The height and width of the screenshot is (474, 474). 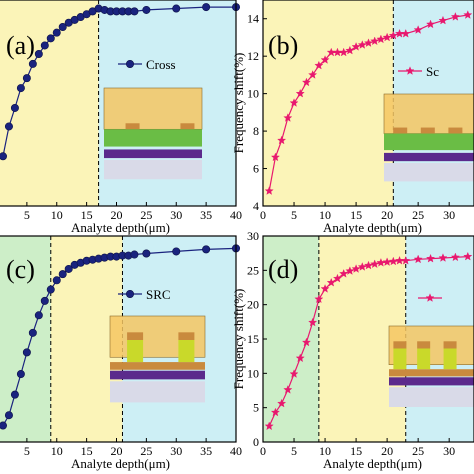 I want to click on panel-label: (d), so click(x=283, y=269).